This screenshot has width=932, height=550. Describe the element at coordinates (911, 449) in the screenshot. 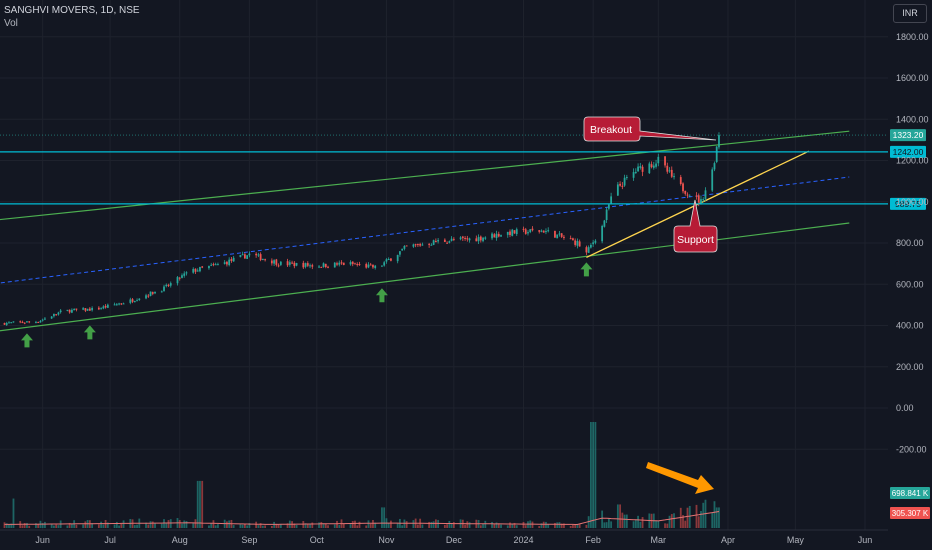

I see `price-tick-label: -200.00` at that location.